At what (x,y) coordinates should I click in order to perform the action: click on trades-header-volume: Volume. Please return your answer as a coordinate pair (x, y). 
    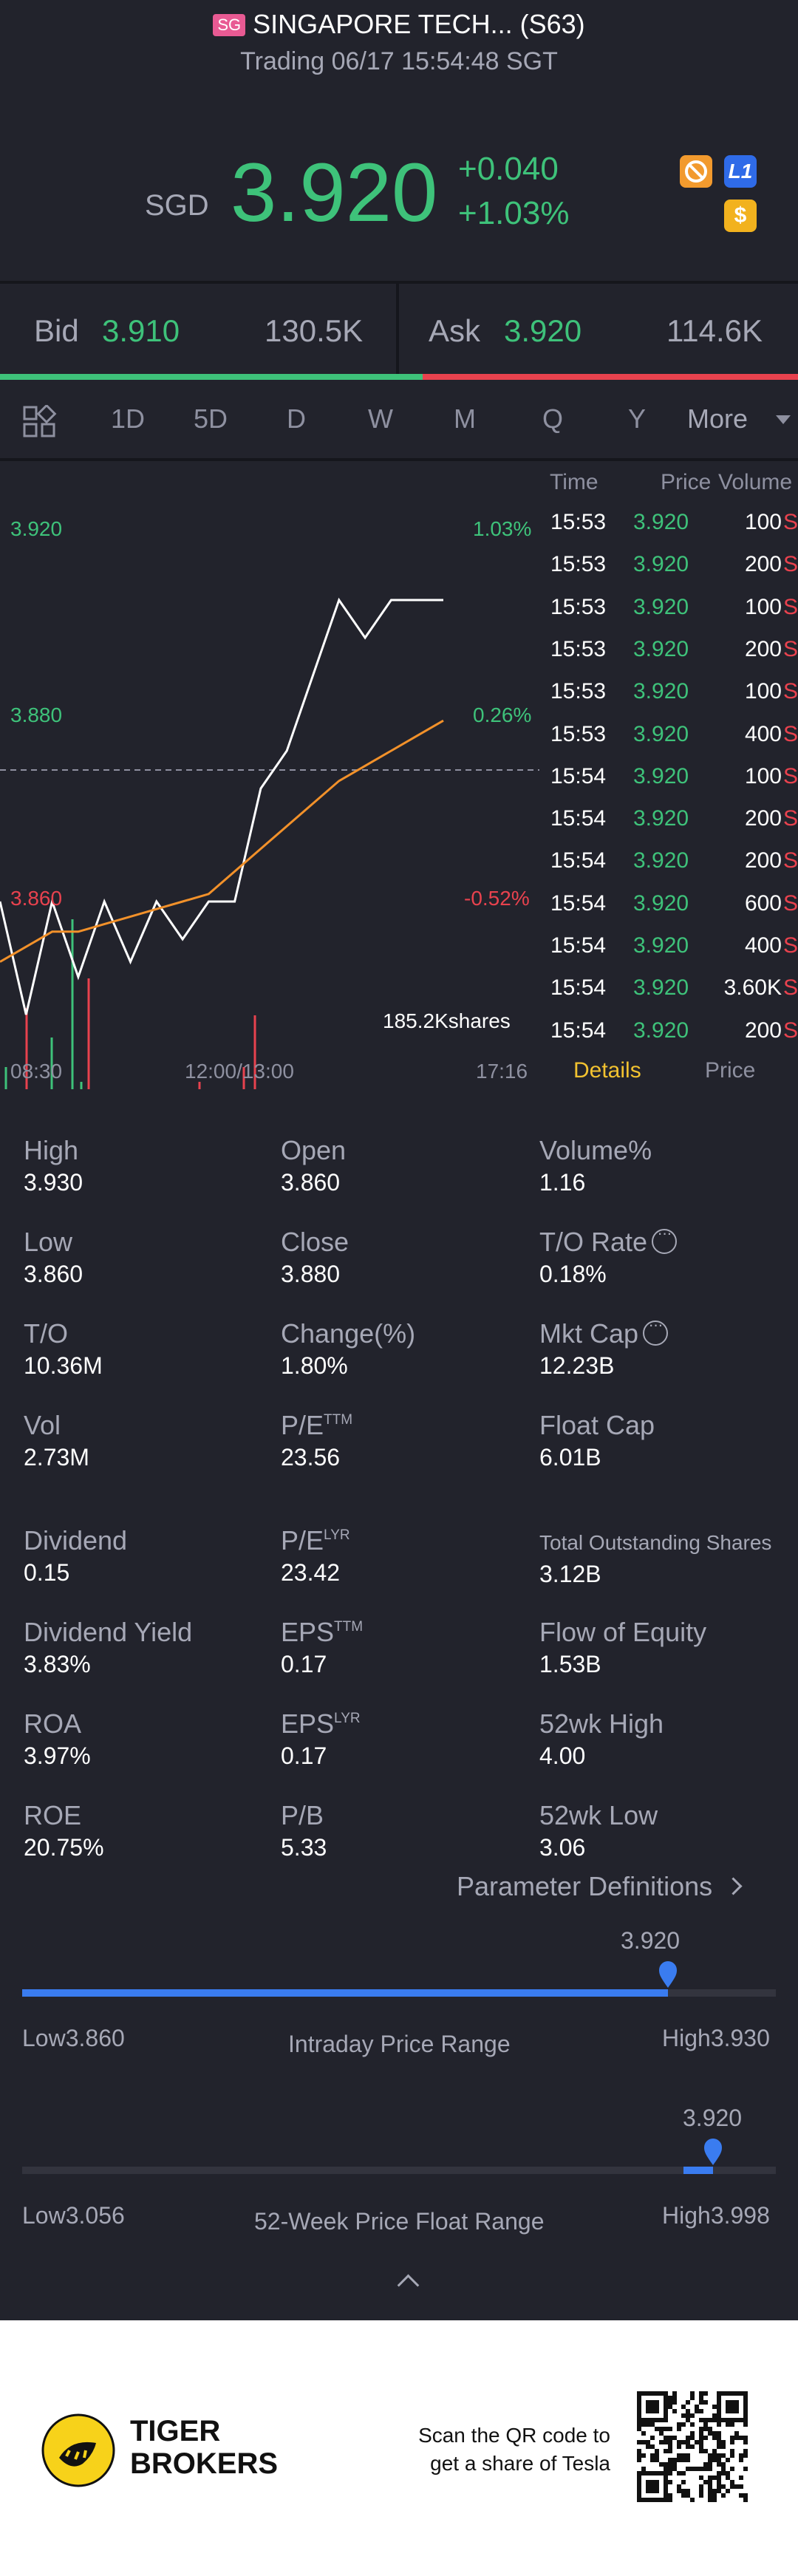
    Looking at the image, I should click on (755, 482).